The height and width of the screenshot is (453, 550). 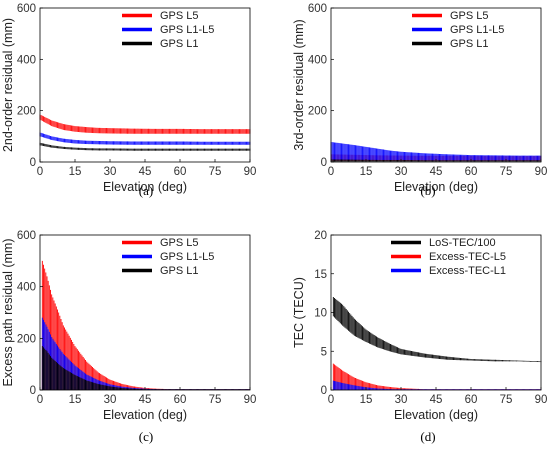 What do you see at coordinates (8, 85) in the screenshot?
I see `y-axis-label: 2nd-order residual (mm)` at bounding box center [8, 85].